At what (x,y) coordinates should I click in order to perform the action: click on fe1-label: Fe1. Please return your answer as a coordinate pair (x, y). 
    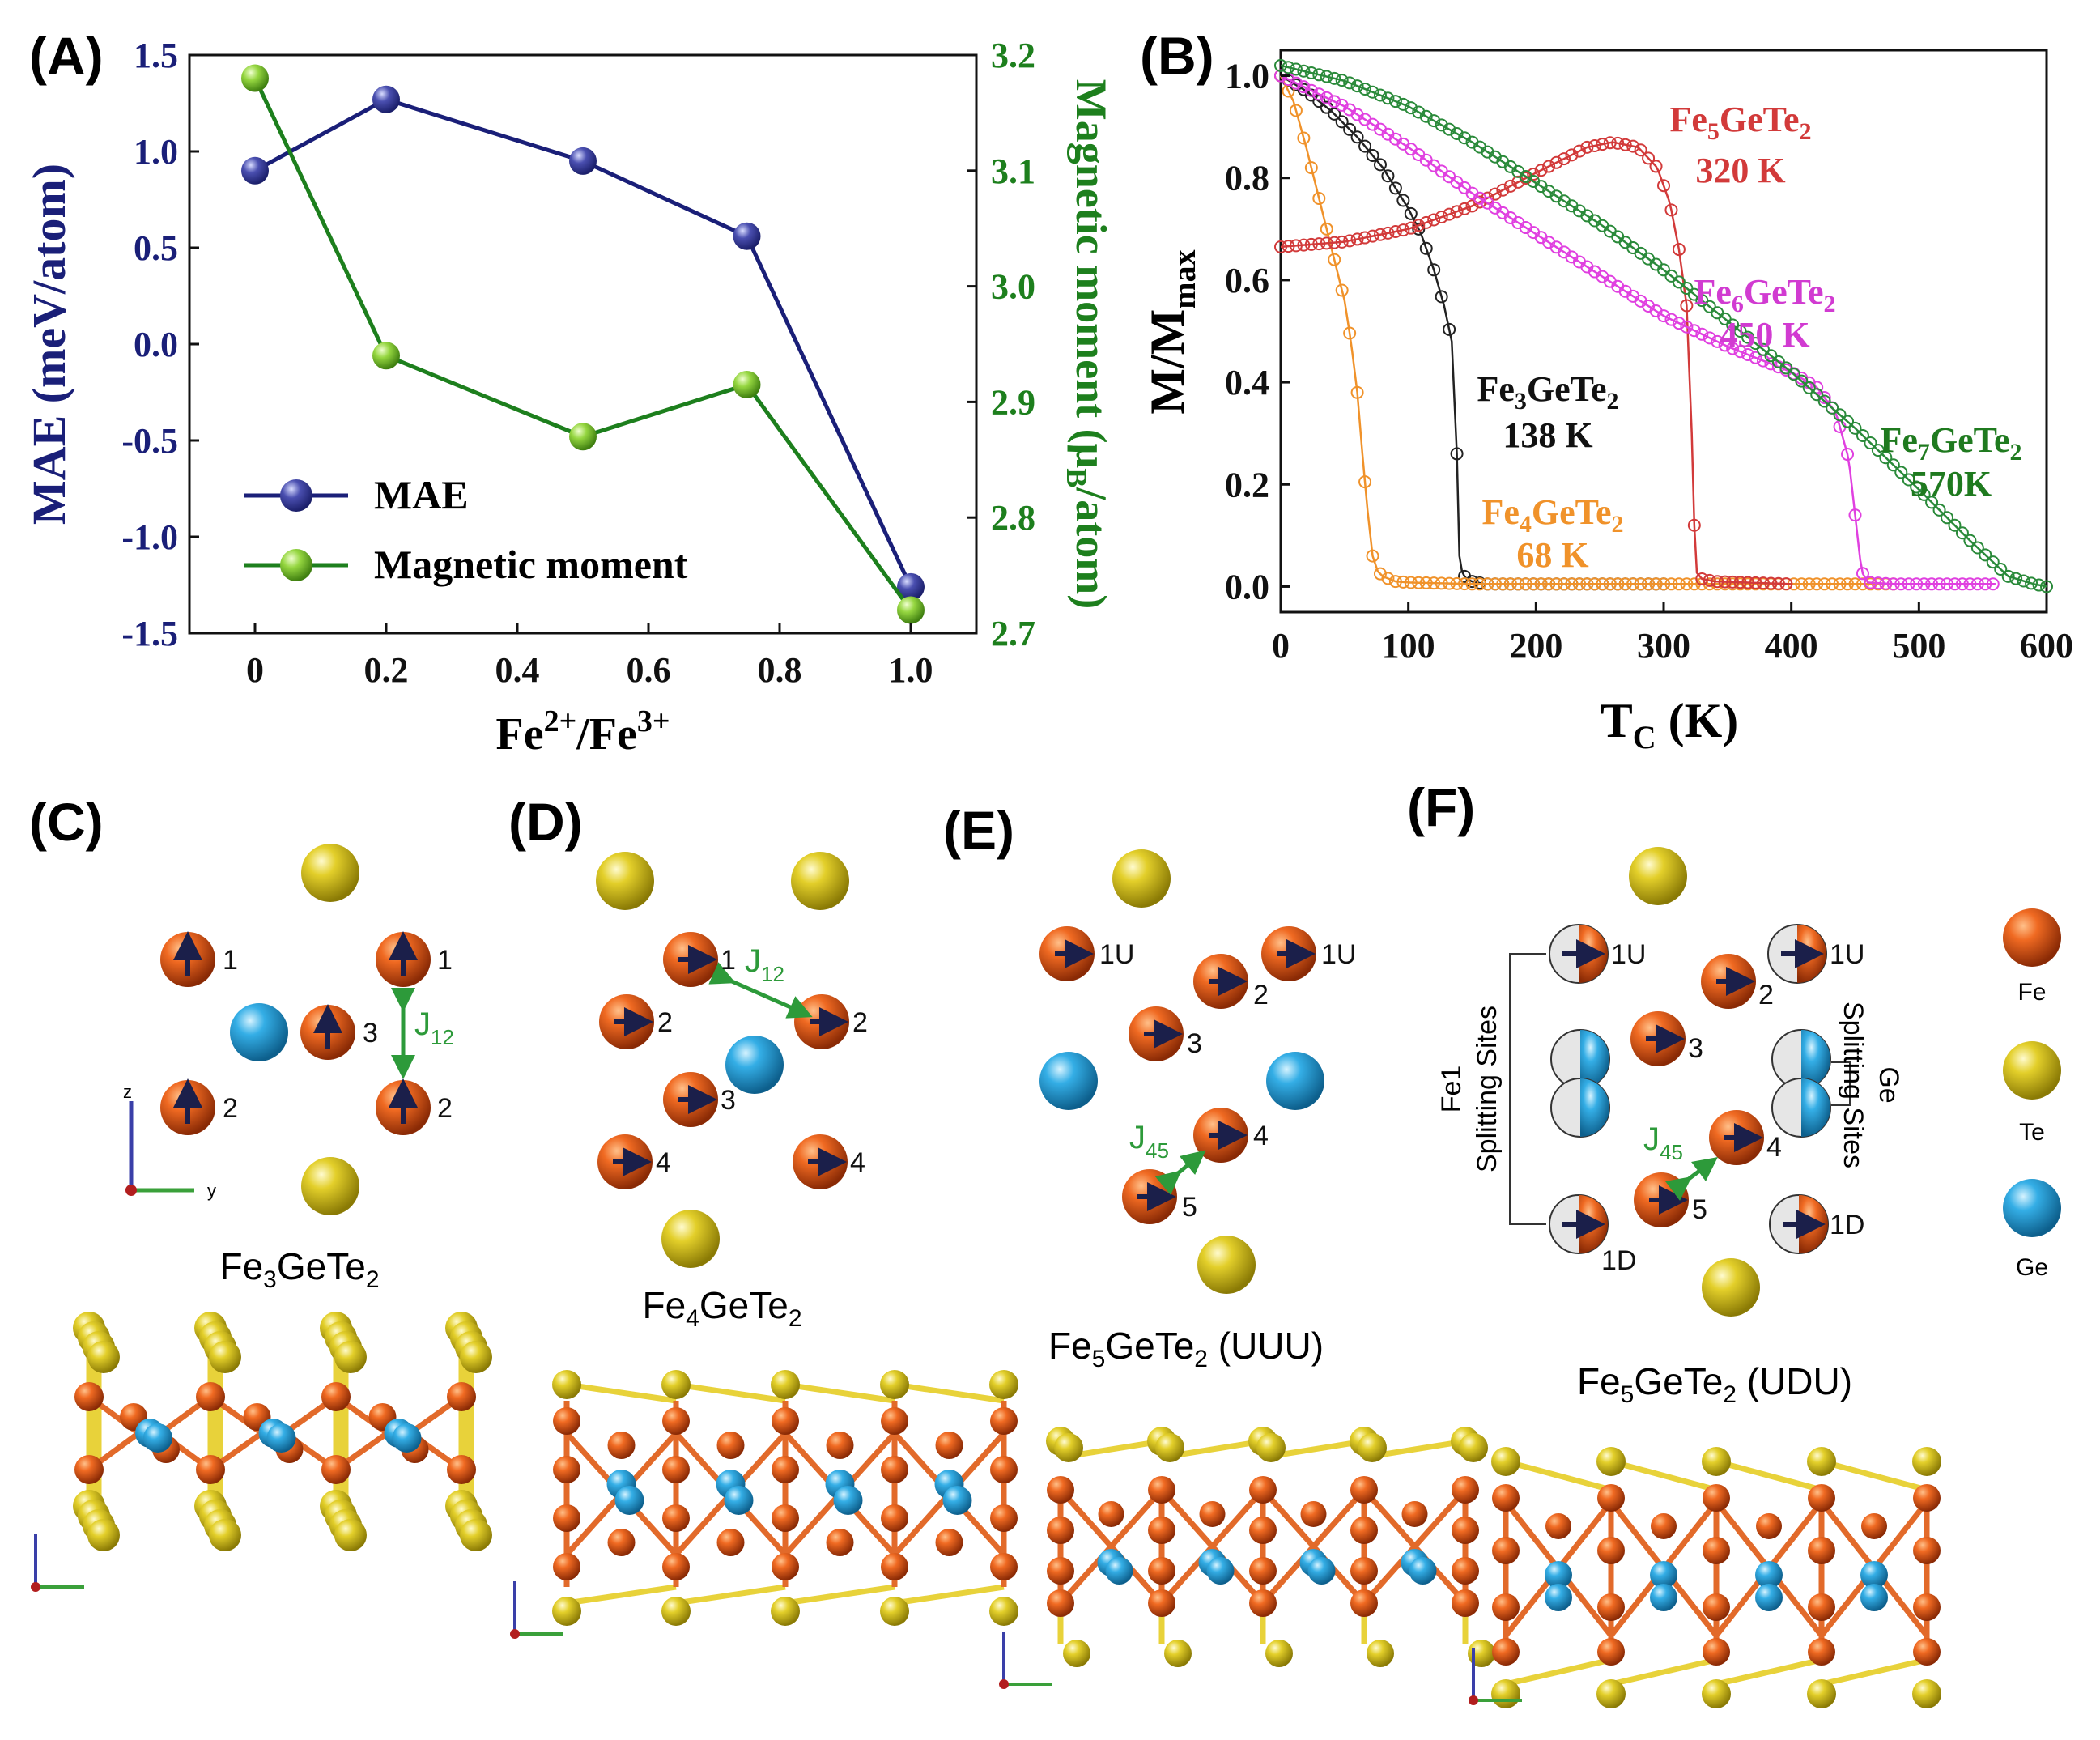
    Looking at the image, I should click on (1451, 1089).